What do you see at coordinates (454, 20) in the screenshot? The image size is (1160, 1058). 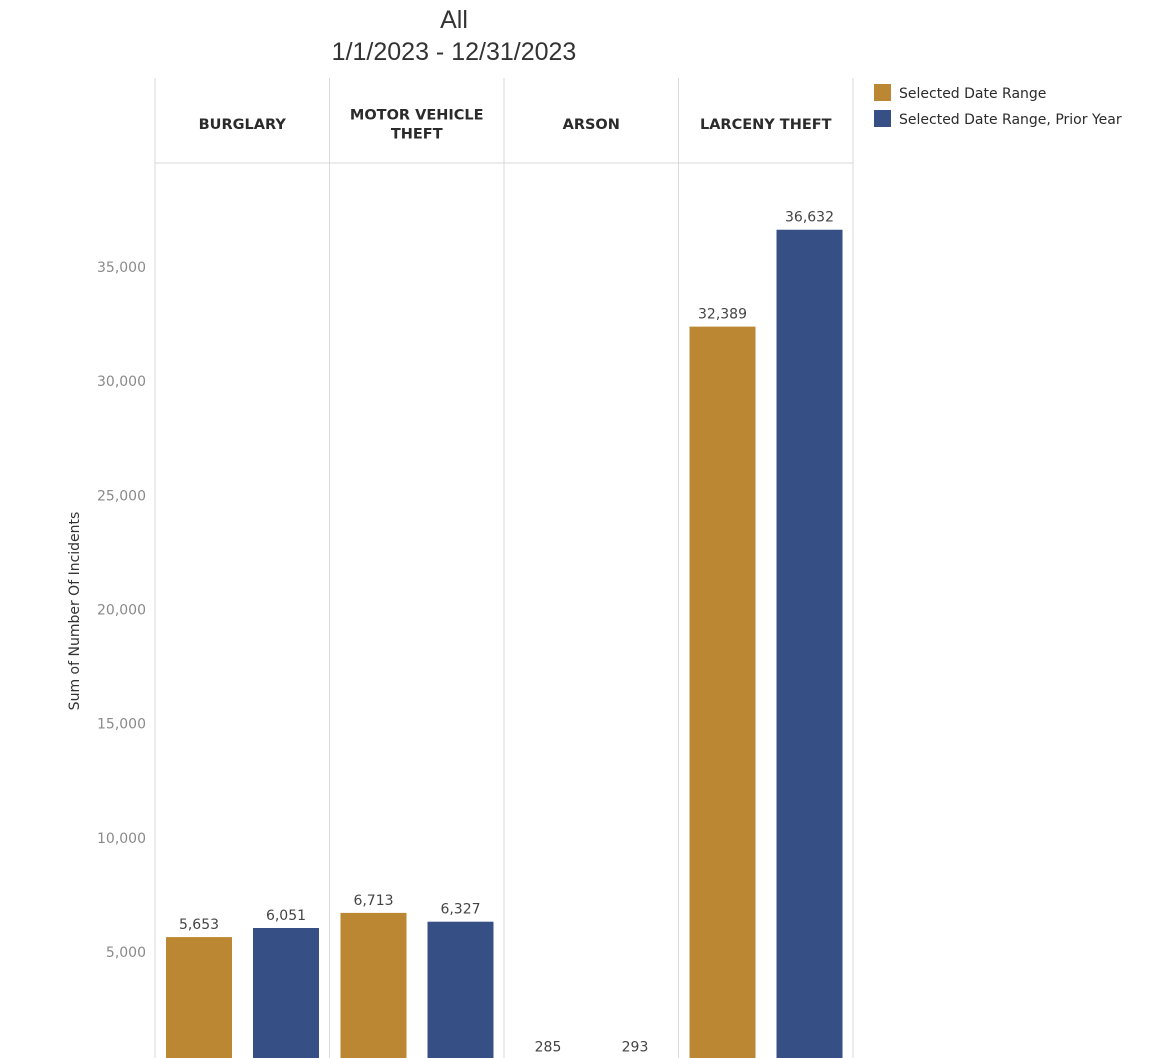 I see `chart-title-line: All` at bounding box center [454, 20].